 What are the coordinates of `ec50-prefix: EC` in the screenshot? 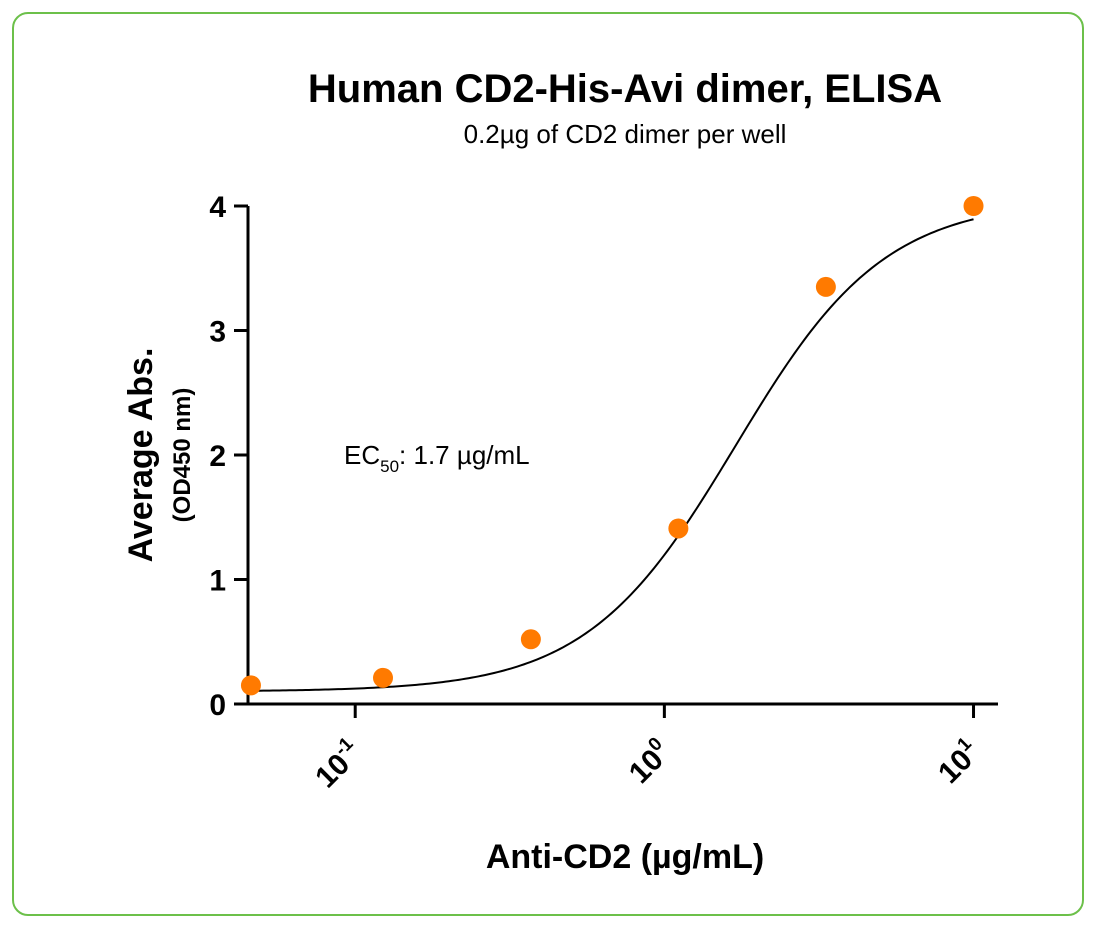 It's located at (362, 455).